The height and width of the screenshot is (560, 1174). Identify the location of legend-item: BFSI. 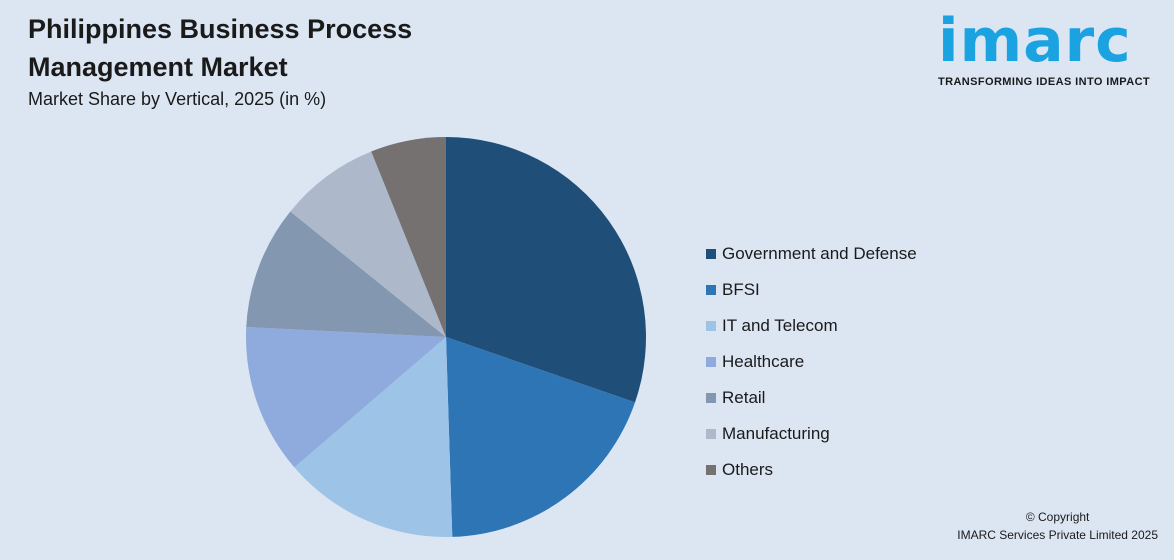
(811, 290).